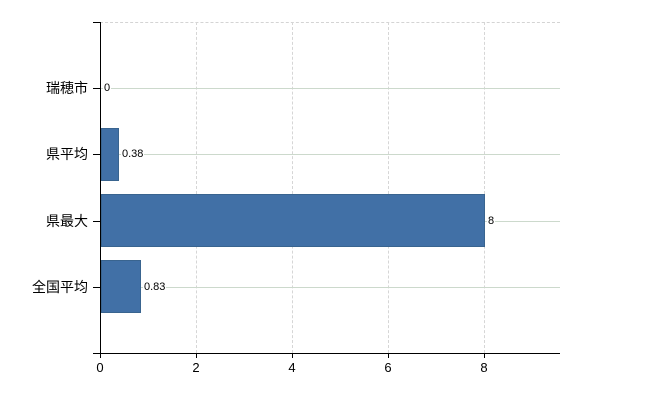 Image resolution: width=650 pixels, height=400 pixels. What do you see at coordinates (484, 367) in the screenshot?
I see `x-tick-label: 8` at bounding box center [484, 367].